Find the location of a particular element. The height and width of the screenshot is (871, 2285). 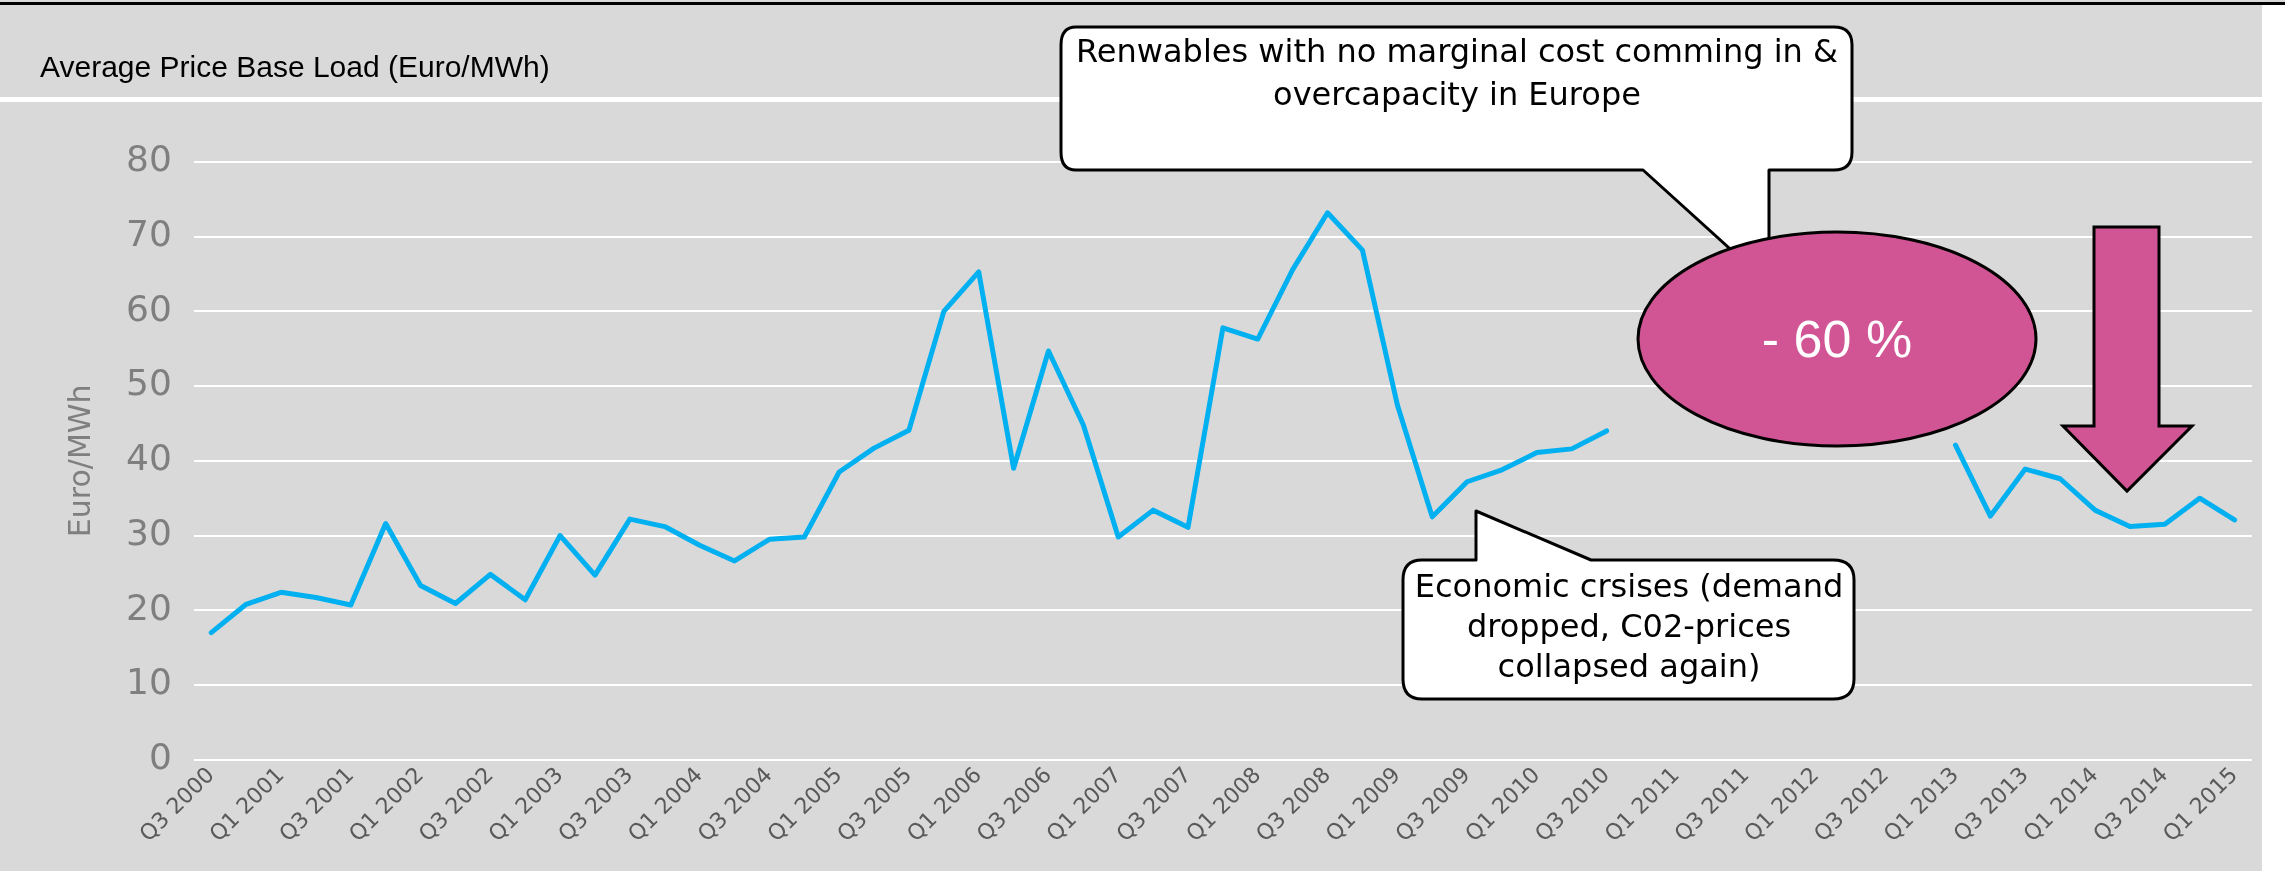

y-tick-label: 20 is located at coordinates (149, 607).